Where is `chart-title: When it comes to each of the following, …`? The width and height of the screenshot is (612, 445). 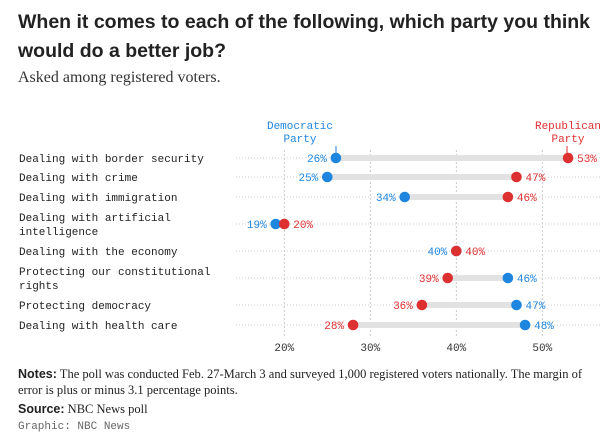
chart-title: When it comes to each of the following, … is located at coordinates (304, 36).